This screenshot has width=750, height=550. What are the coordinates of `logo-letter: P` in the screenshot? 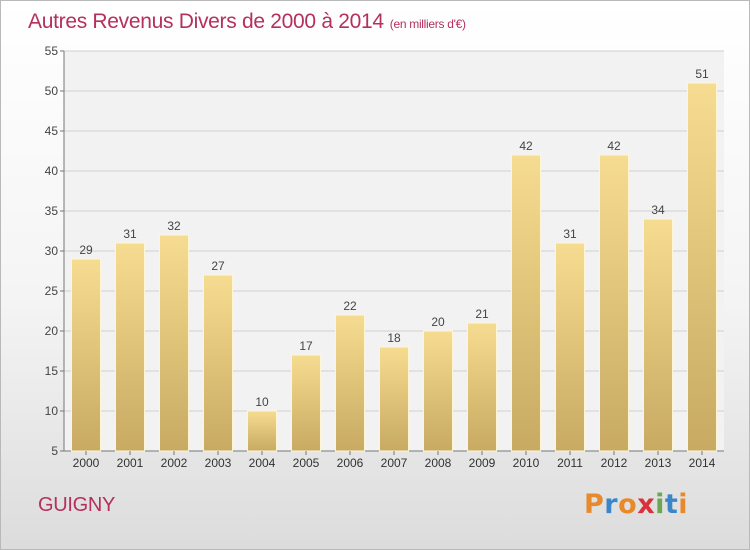 It's located at (594, 504).